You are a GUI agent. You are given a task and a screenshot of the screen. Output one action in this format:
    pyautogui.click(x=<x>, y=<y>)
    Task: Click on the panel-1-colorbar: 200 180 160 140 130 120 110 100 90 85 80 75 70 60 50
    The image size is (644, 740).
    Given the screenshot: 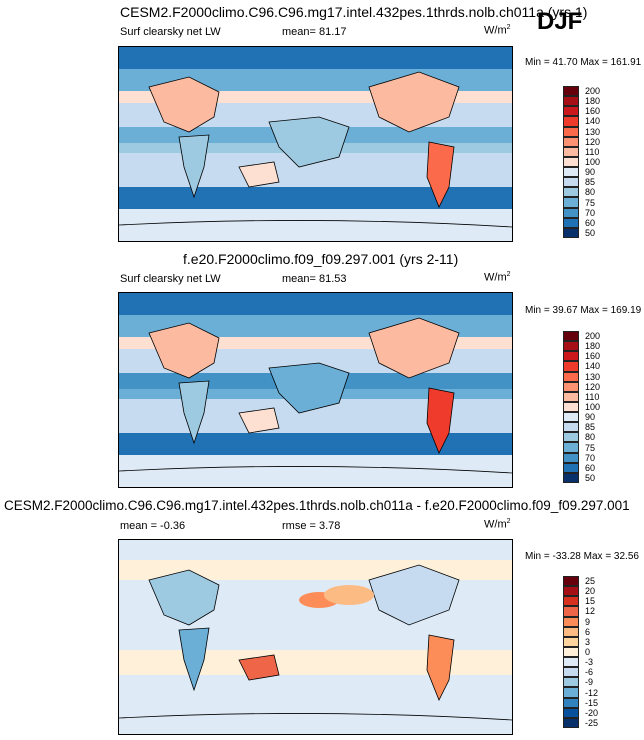 What is the action you would take?
    pyautogui.click(x=581, y=162)
    